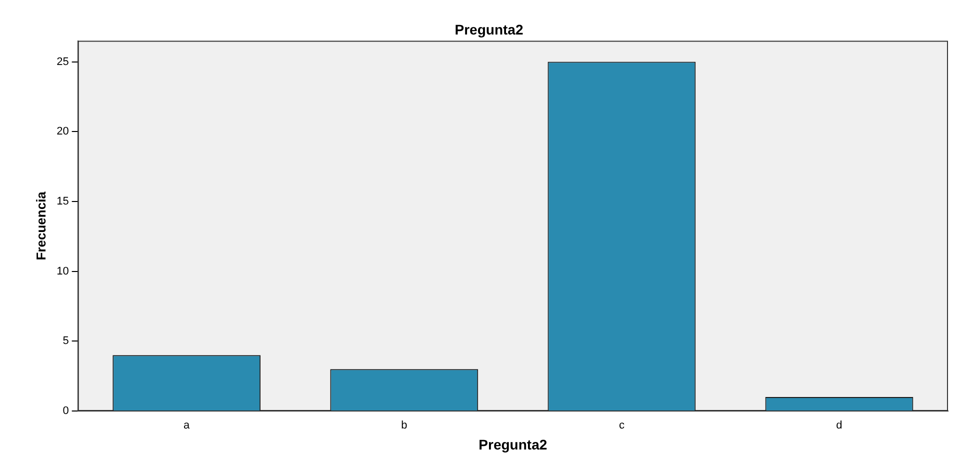 This screenshot has width=956, height=462. I want to click on y-tick-label: 10, so click(62, 271).